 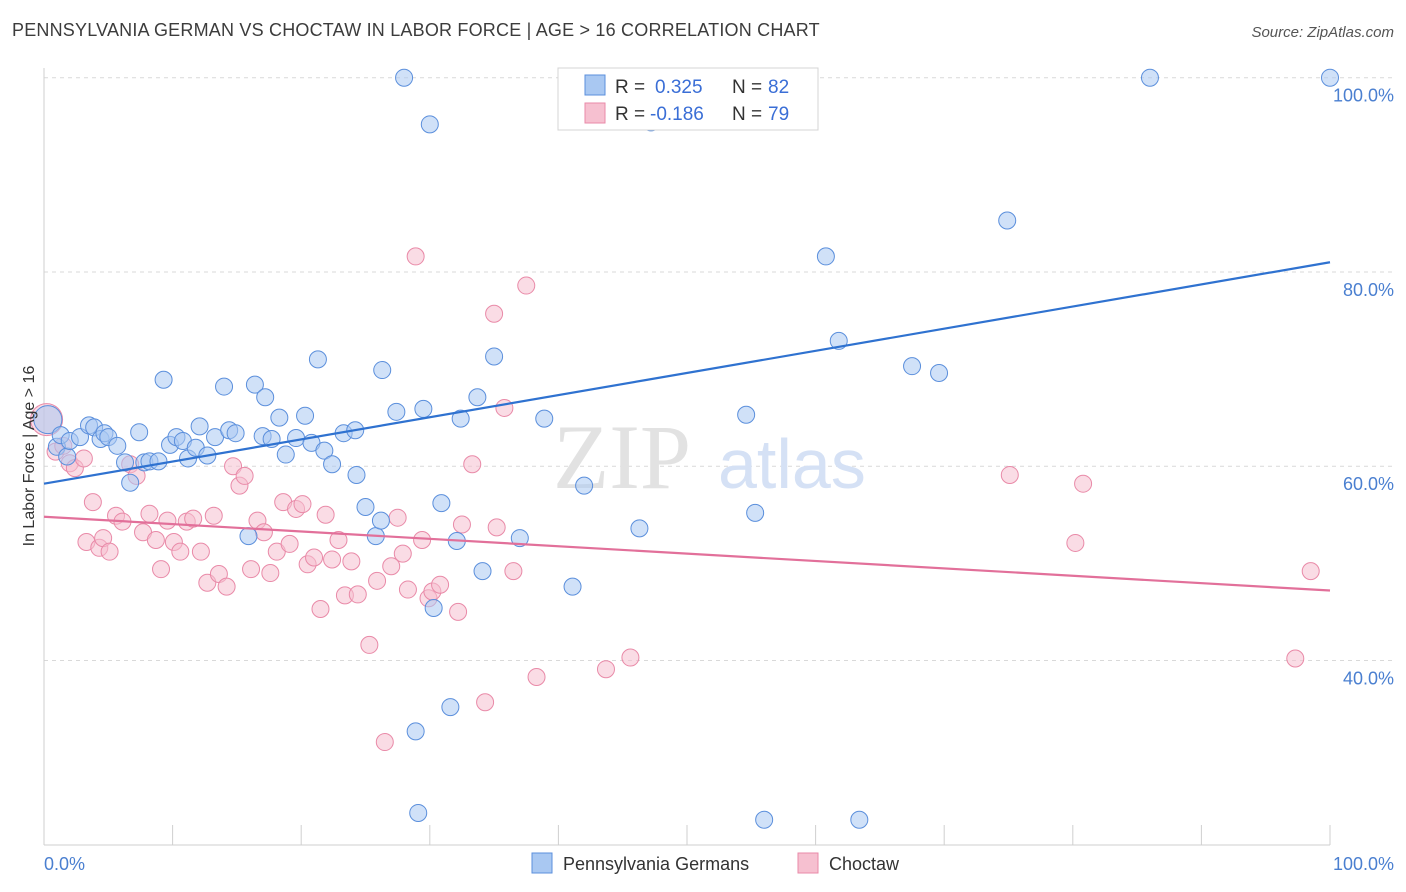 I want to click on watermark-atlas: atlas, so click(x=792, y=464).